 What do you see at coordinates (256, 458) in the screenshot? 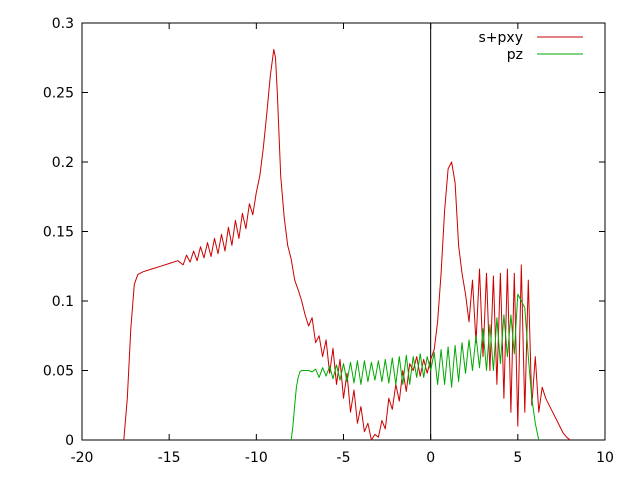
I see `x-tick-label: -10` at bounding box center [256, 458].